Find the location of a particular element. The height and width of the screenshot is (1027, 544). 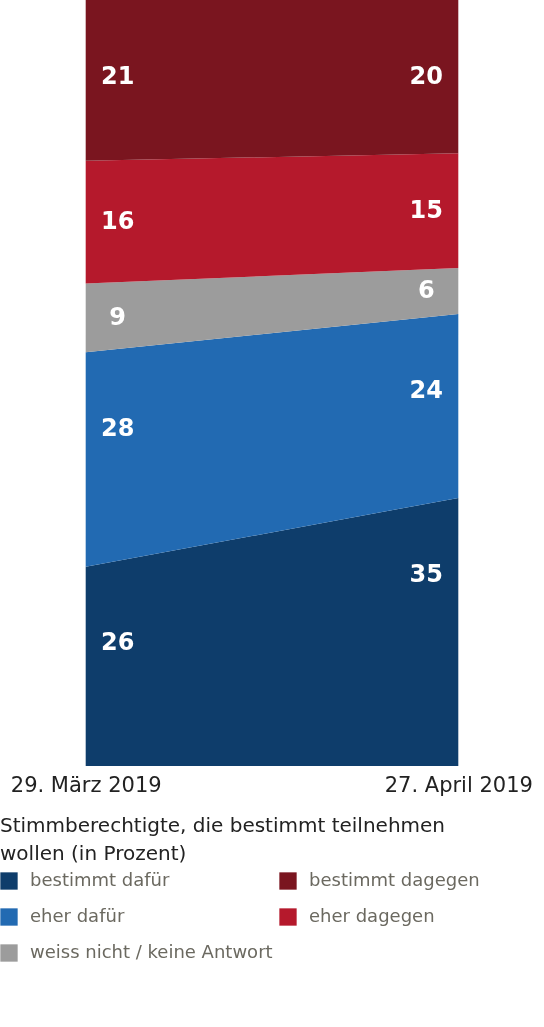

legend-label: eher dafür is located at coordinates (77, 915).